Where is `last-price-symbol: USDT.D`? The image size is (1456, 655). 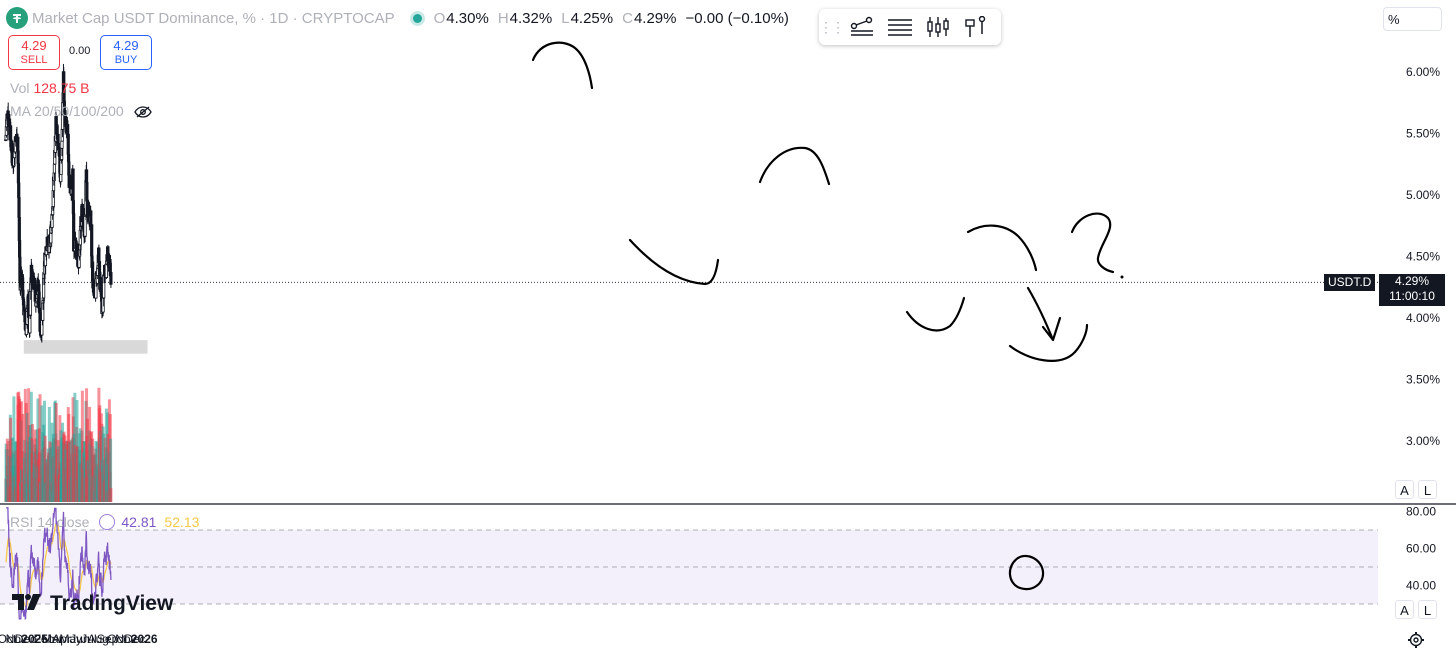
last-price-symbol: USDT.D is located at coordinates (1350, 282).